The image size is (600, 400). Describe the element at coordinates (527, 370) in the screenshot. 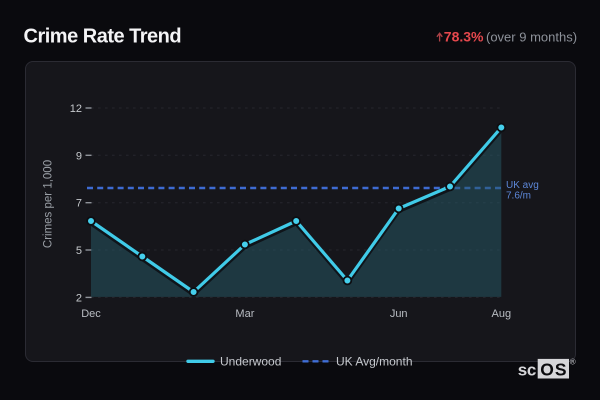

I see `svg-text: sc` at that location.